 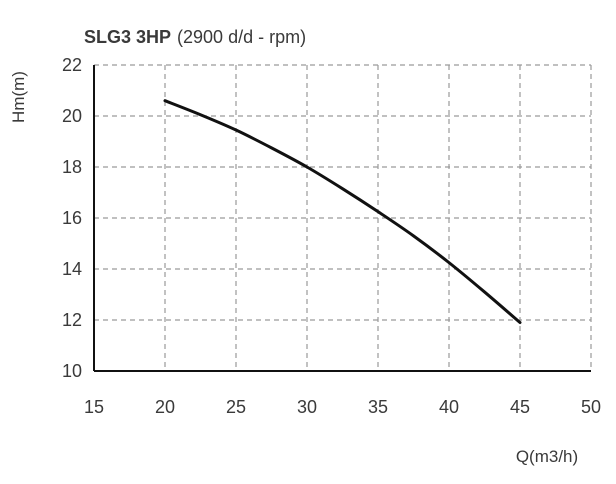 I want to click on y-tick-label-12: 12, so click(x=72, y=320).